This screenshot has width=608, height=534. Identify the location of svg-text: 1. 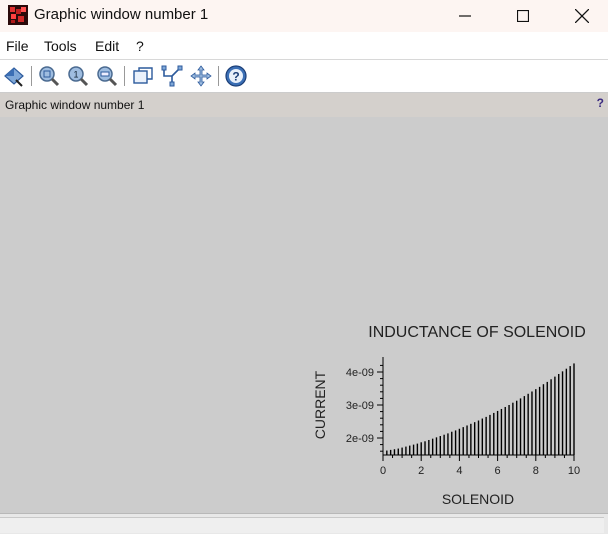
(75, 75).